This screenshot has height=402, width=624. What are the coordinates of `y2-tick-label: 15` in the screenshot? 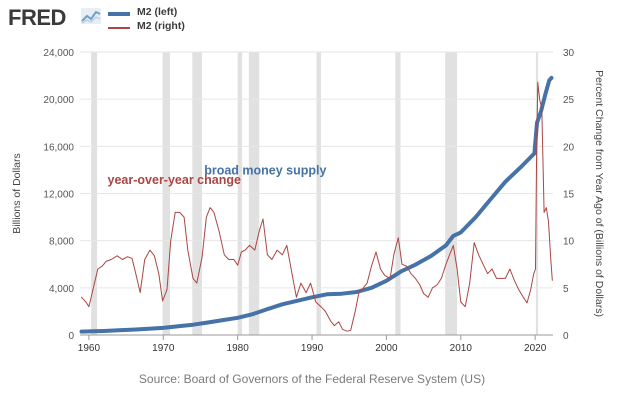 It's located at (569, 195).